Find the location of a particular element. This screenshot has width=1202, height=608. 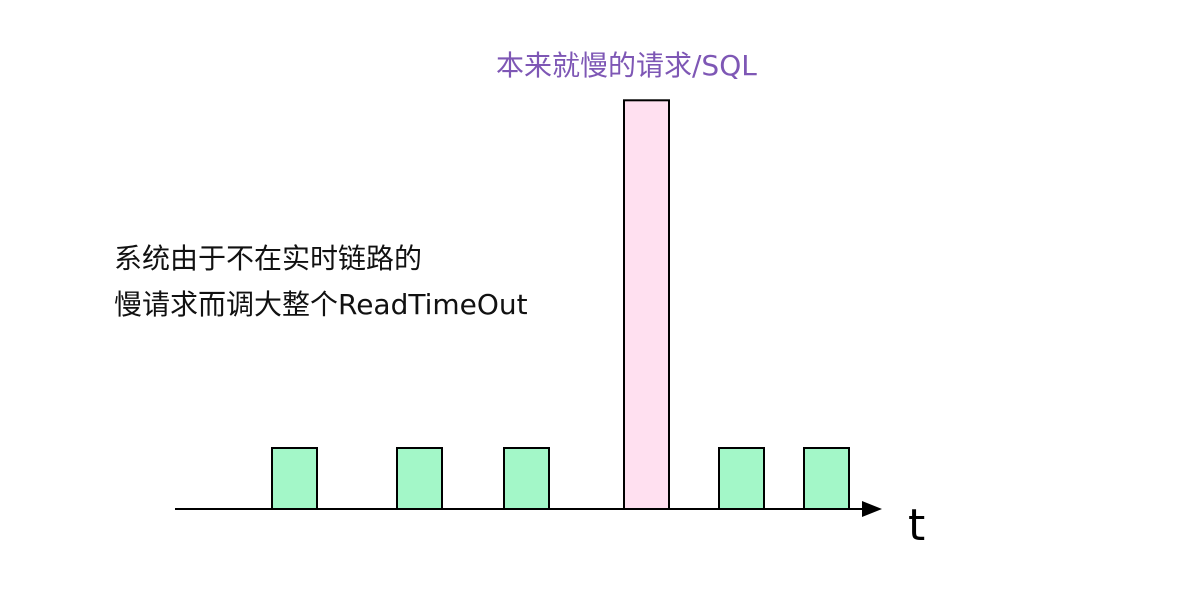

slow-request-label: 本来就慢的请求/SQL is located at coordinates (626, 65).